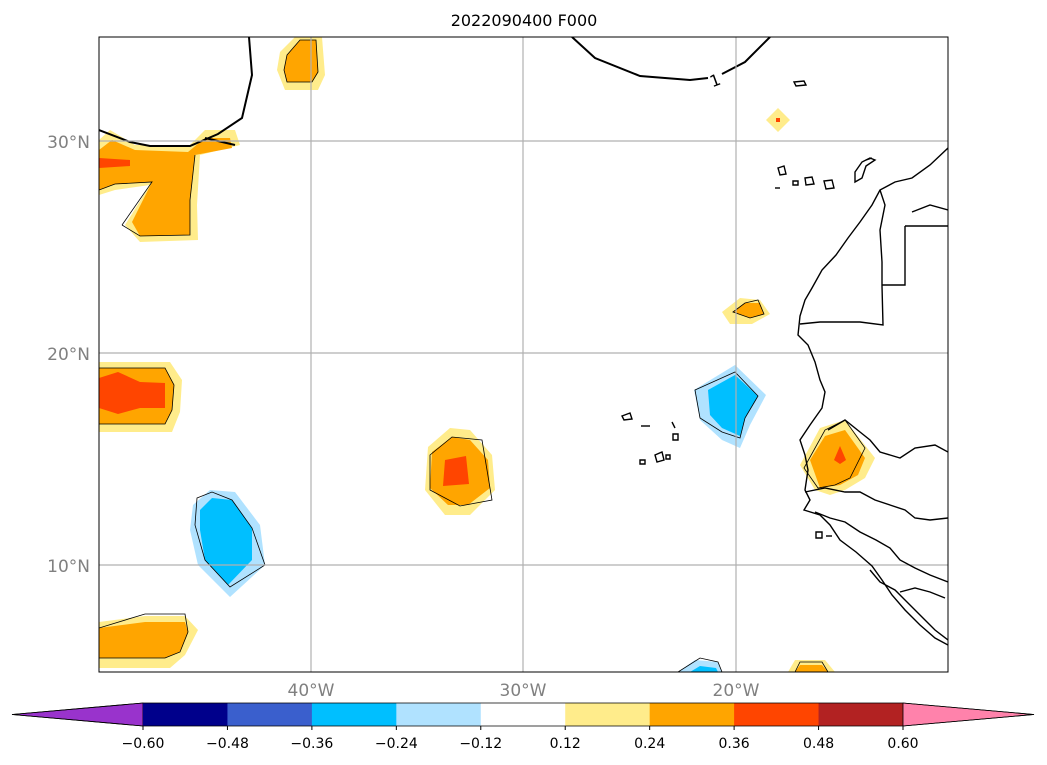  What do you see at coordinates (872, 396) in the screenshot?
I see `coastlines` at bounding box center [872, 396].